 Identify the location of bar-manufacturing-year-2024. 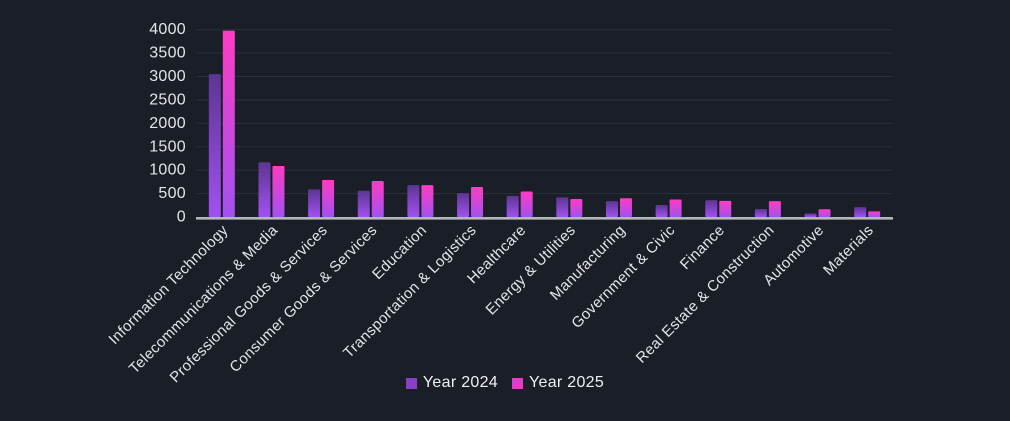
(611, 209).